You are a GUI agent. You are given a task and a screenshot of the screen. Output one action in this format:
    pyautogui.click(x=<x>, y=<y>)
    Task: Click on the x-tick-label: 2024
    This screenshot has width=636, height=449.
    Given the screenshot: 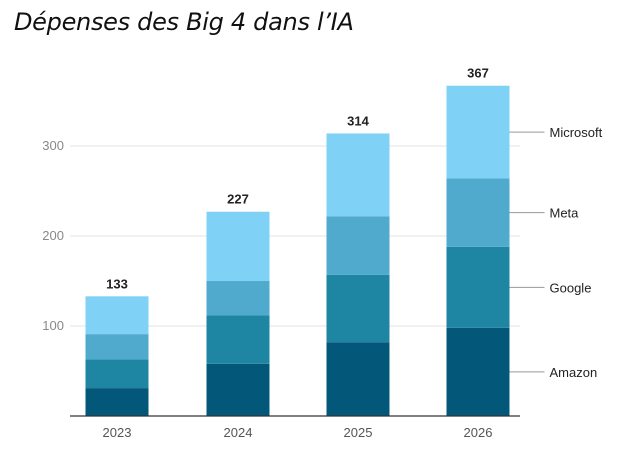 What is the action you would take?
    pyautogui.click(x=238, y=432)
    